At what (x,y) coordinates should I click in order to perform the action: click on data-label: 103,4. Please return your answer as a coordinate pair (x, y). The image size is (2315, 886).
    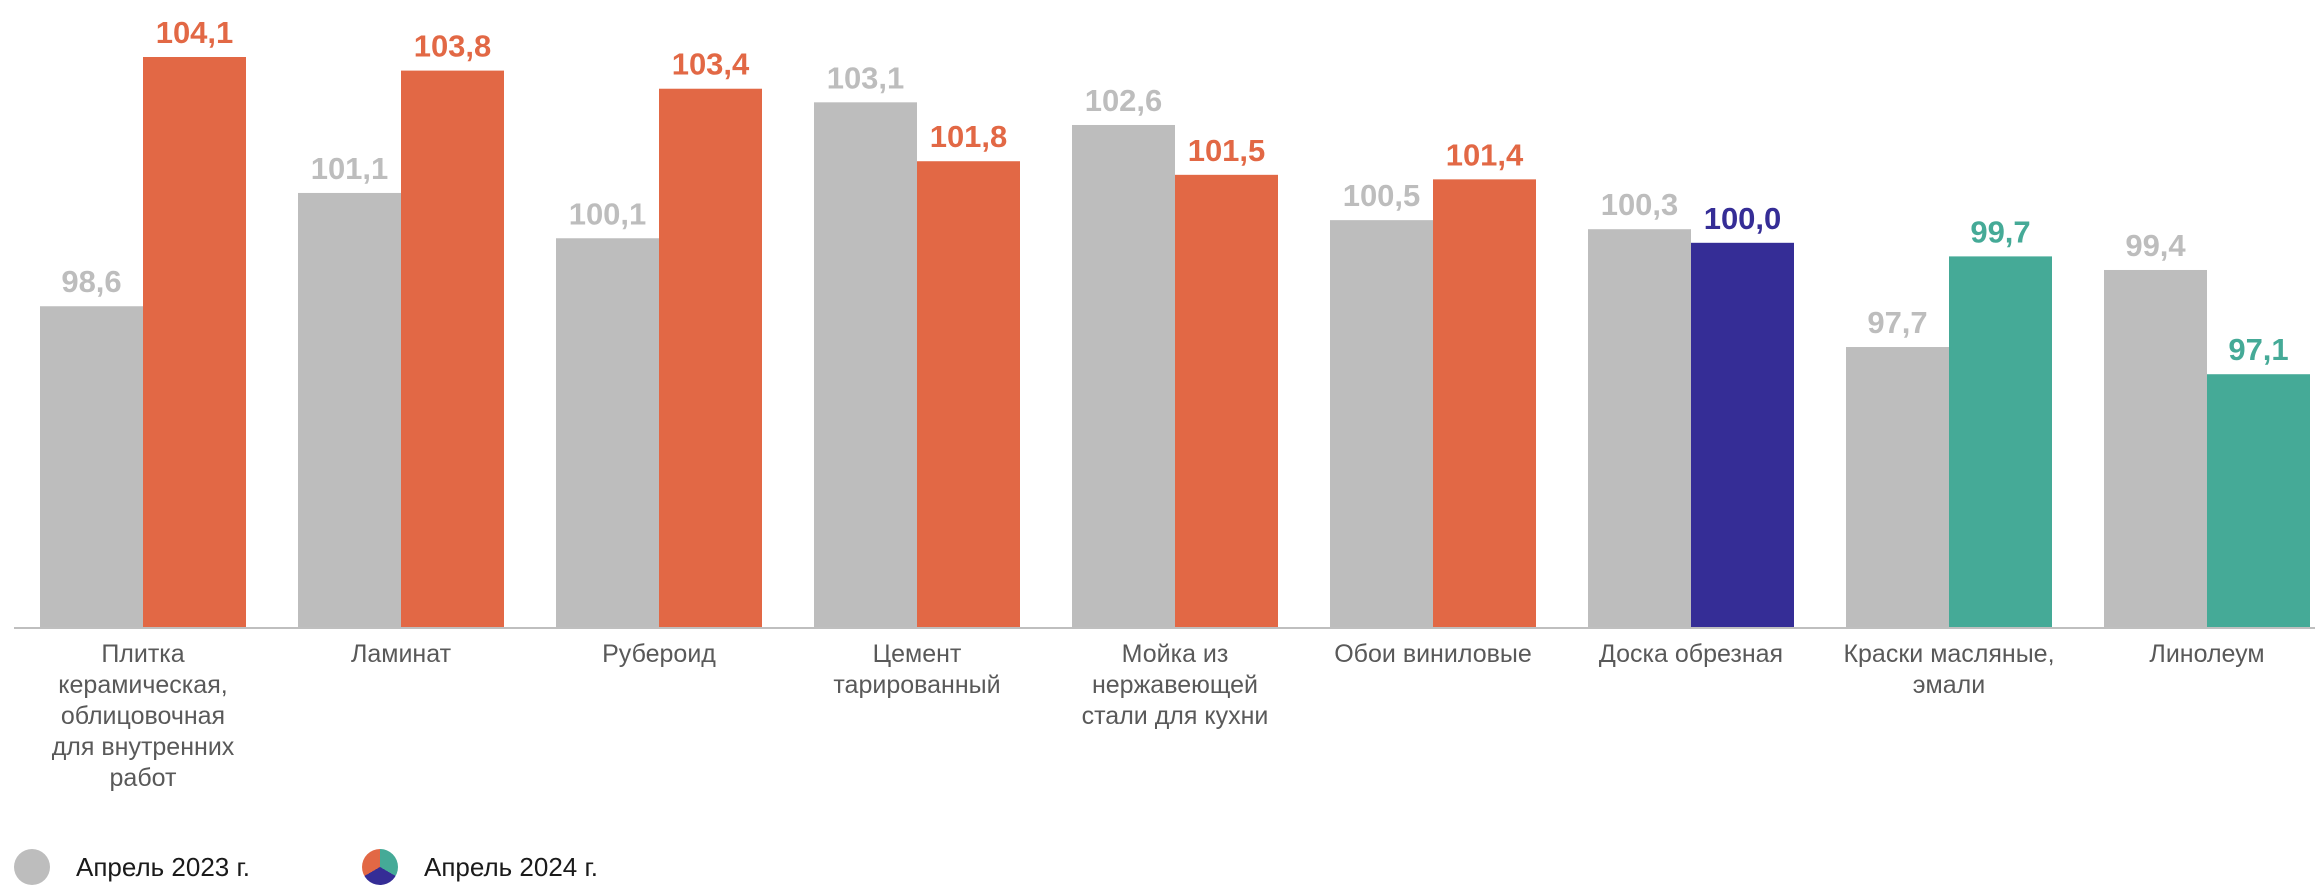
    Looking at the image, I should click on (711, 64).